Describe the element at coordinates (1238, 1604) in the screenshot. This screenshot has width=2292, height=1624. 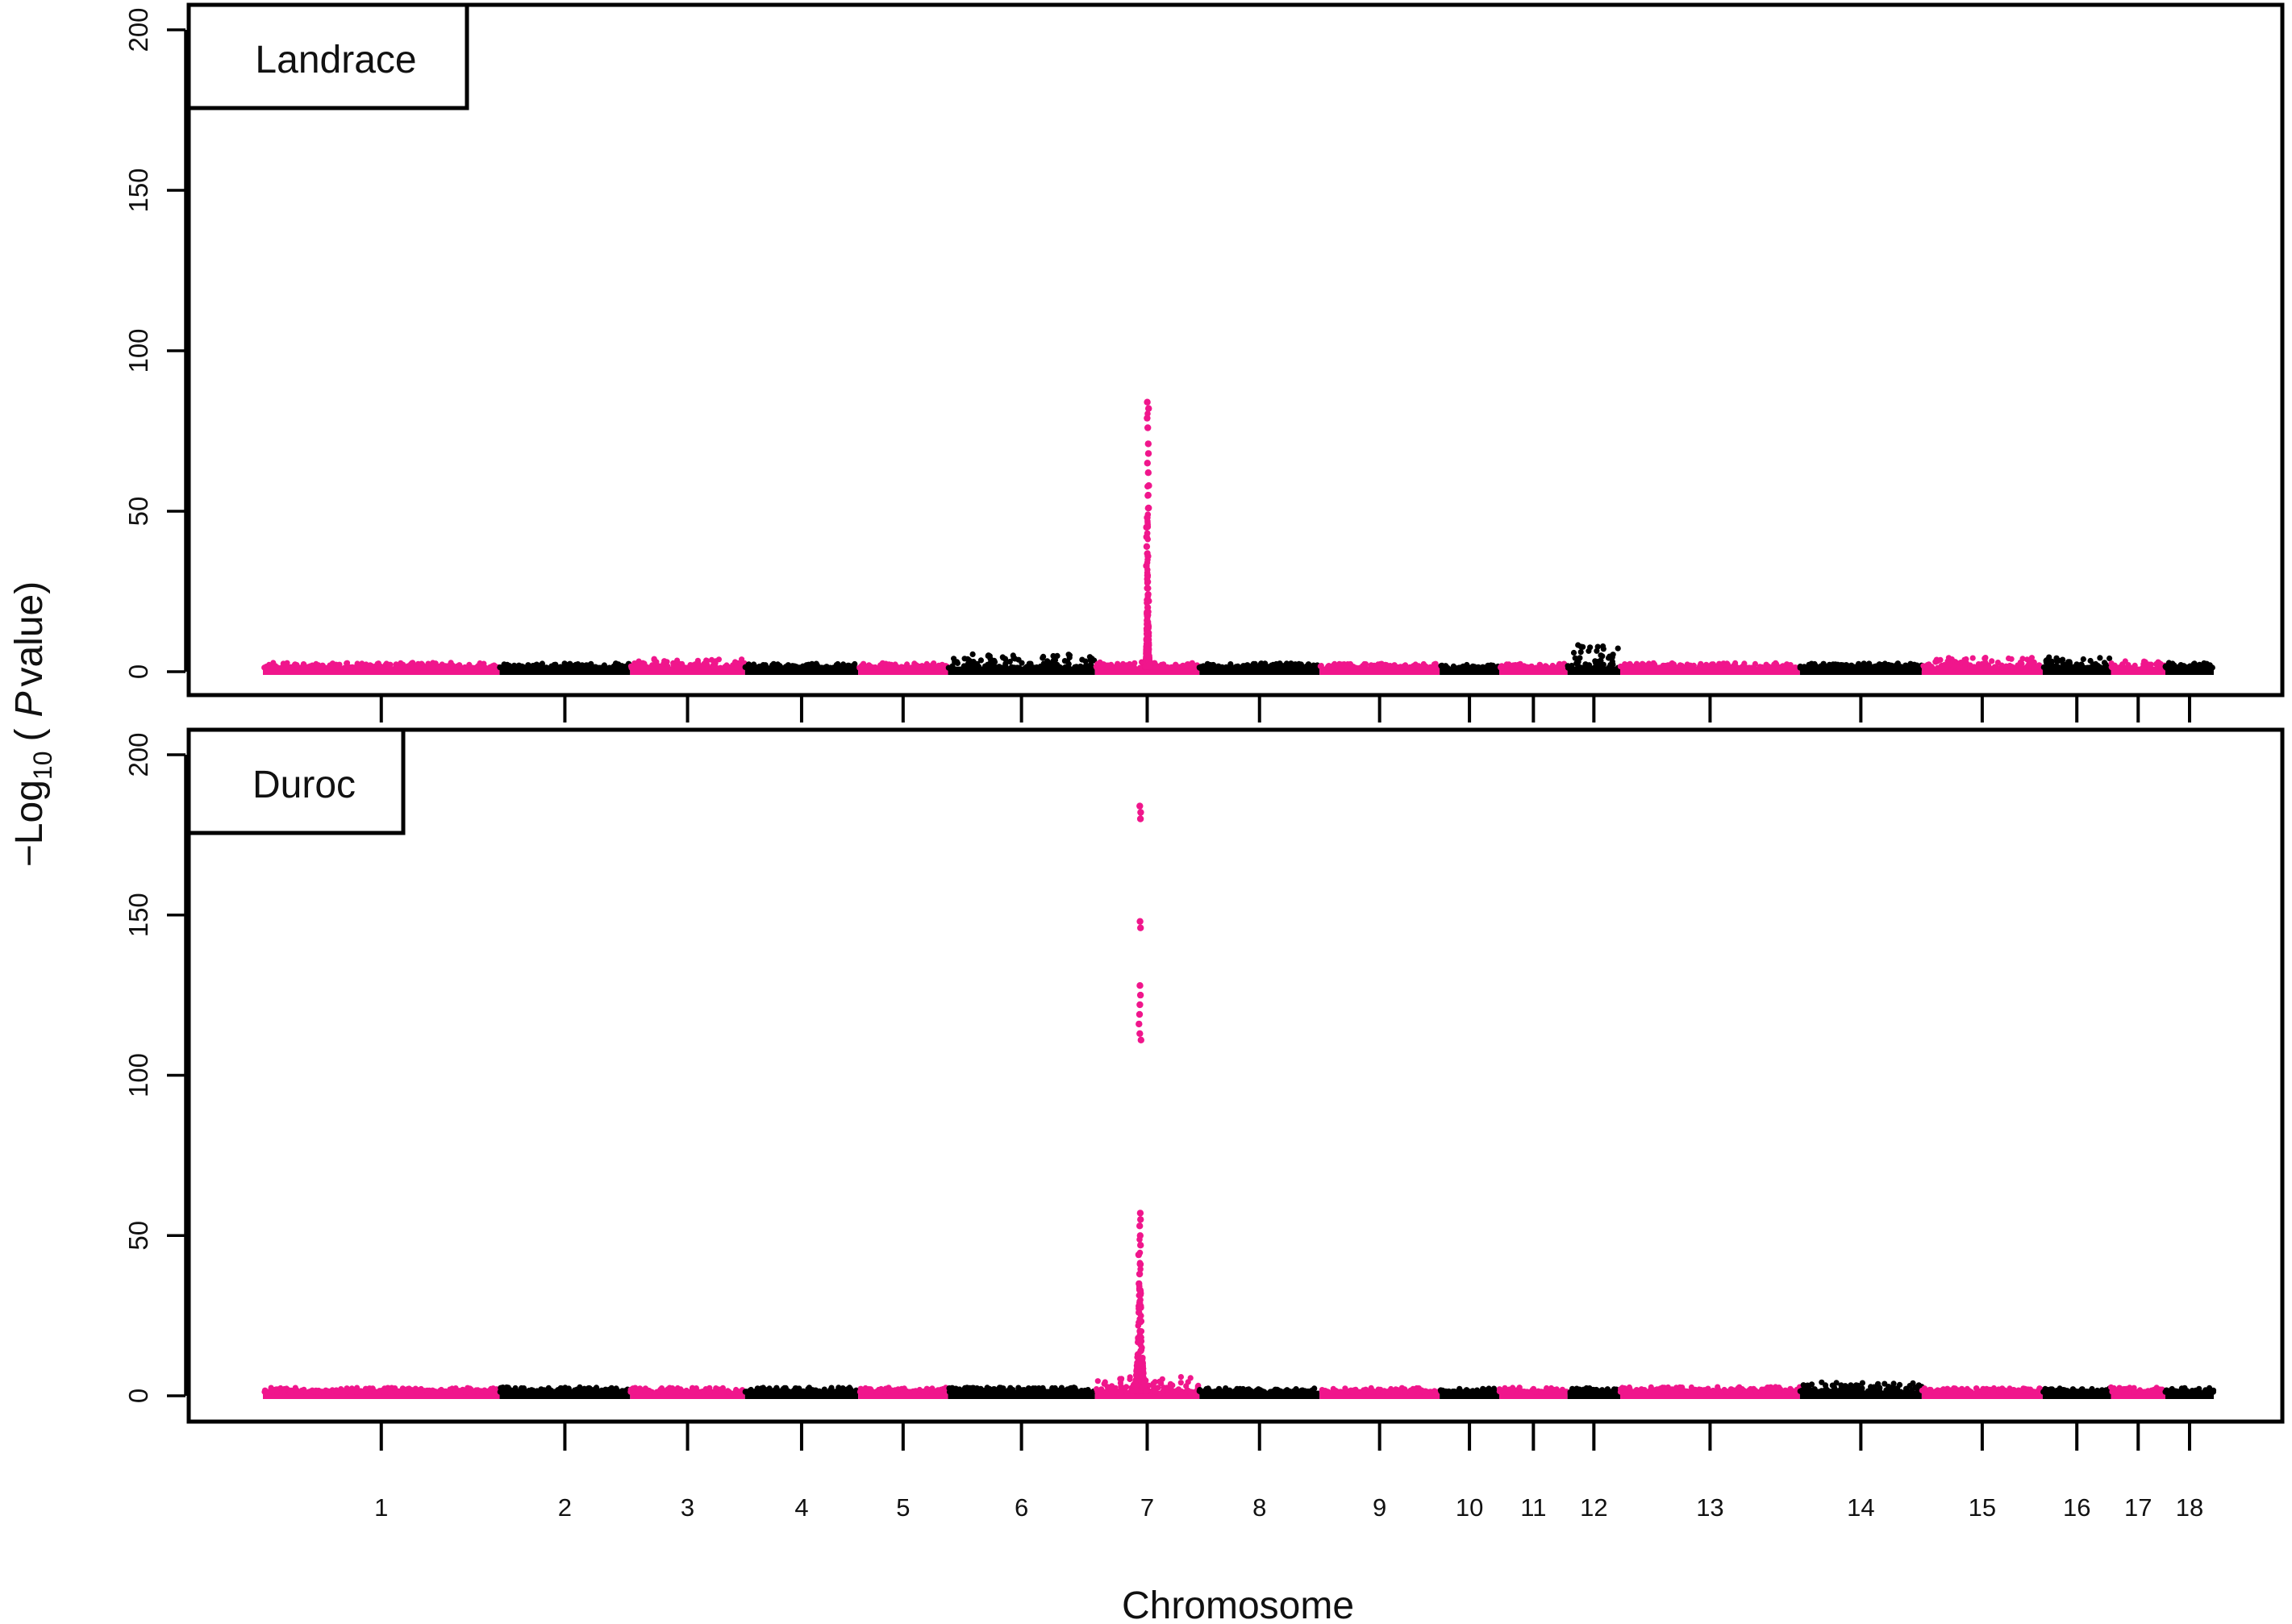
I see `x-axis-title: Chromosome` at that location.